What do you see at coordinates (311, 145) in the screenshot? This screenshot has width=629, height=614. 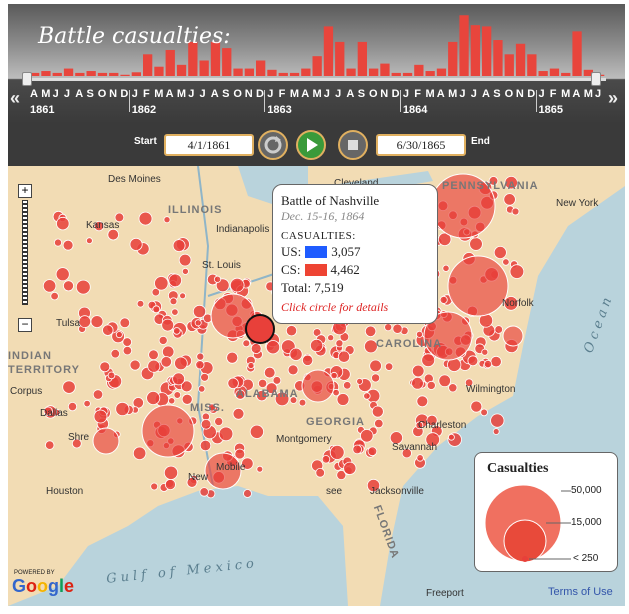 I see `play-button` at bounding box center [311, 145].